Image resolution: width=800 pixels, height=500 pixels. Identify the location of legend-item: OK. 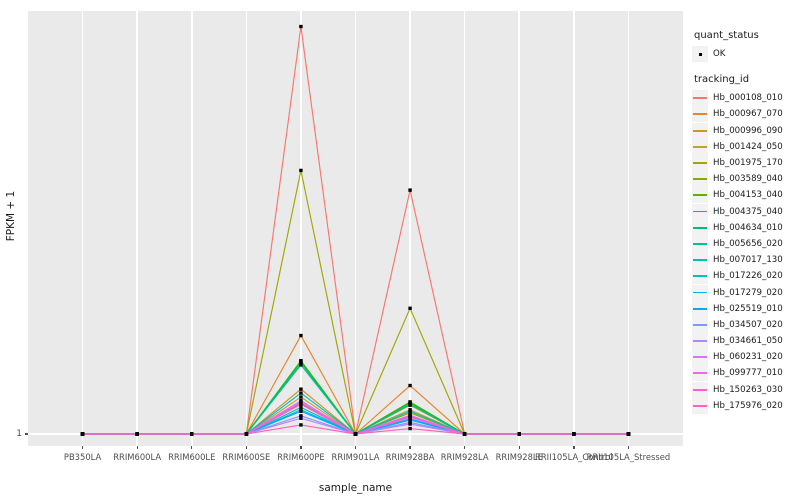
(746, 54).